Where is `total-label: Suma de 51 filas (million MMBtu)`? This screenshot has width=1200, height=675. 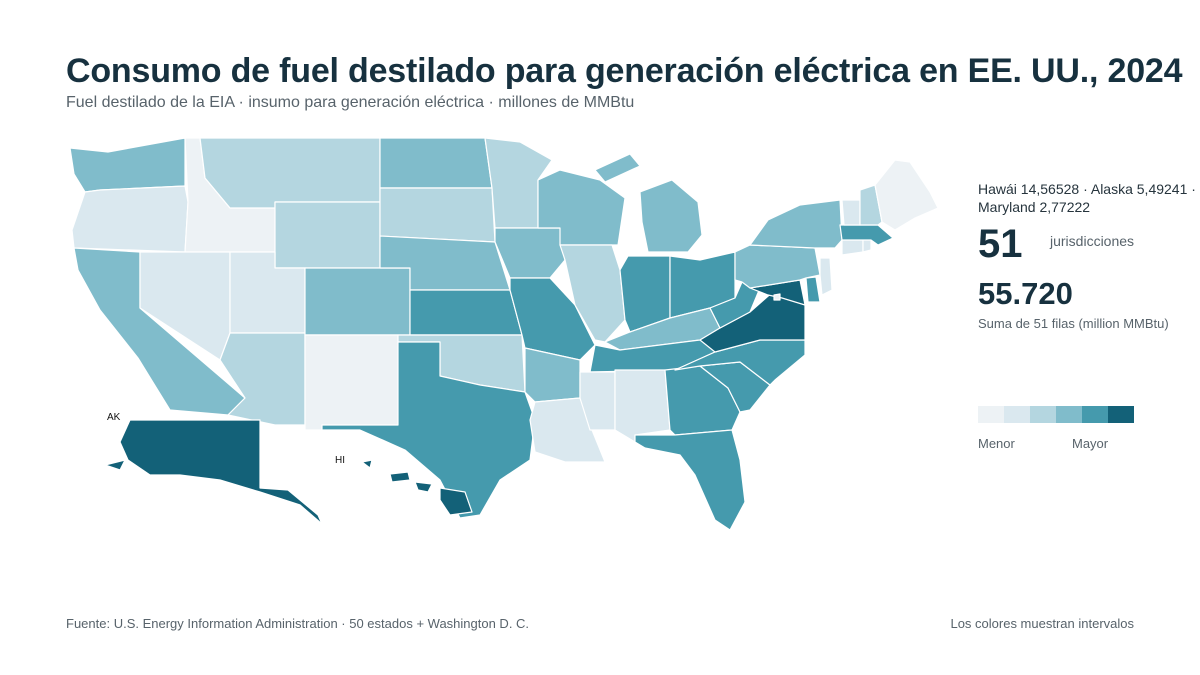
total-label: Suma de 51 filas (million MMBtu) is located at coordinates (1073, 323).